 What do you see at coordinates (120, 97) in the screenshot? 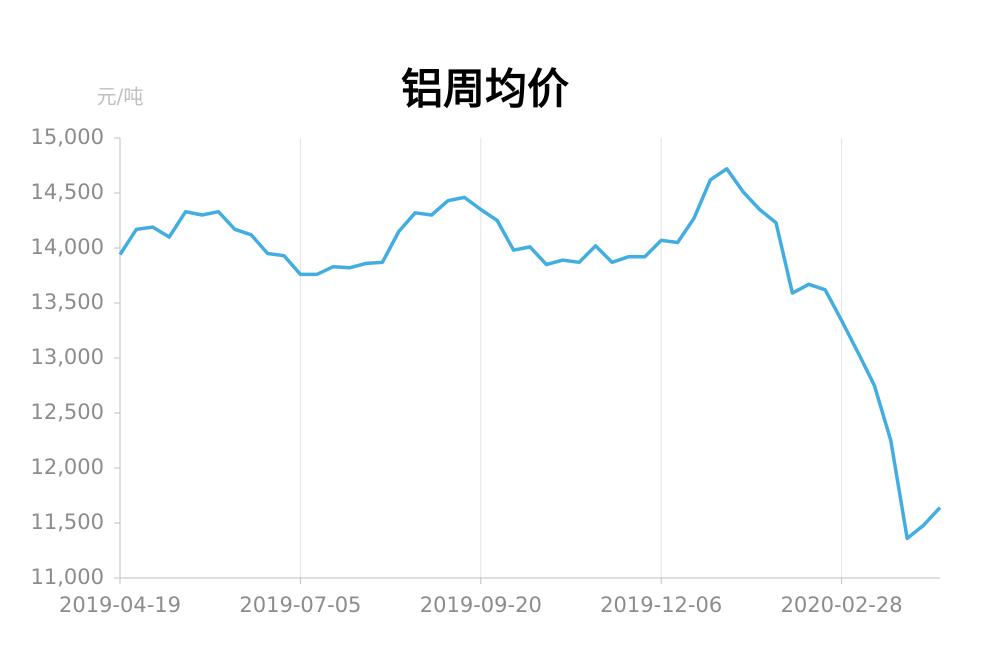
I see `y-axis-unit: 元/吨` at bounding box center [120, 97].